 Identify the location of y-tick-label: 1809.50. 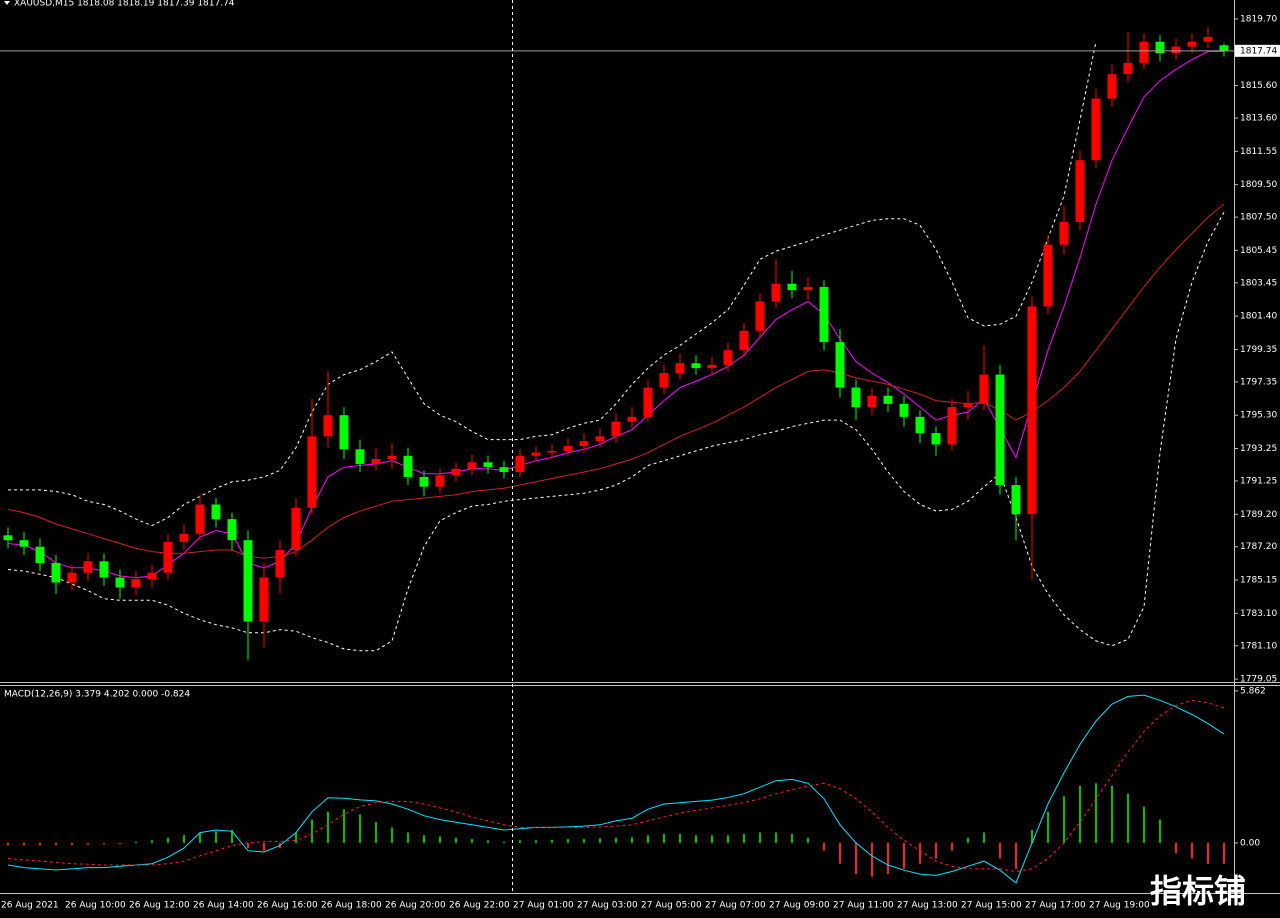
(1258, 185).